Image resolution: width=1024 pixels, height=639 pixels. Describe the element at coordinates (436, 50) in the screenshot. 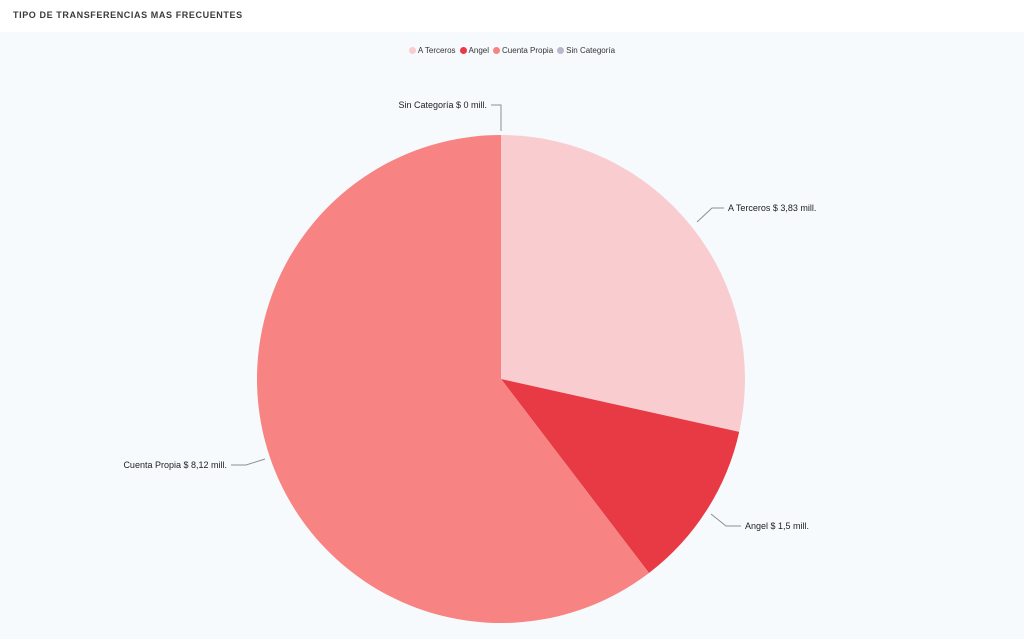

I see `legend-label: A Terceros` at that location.